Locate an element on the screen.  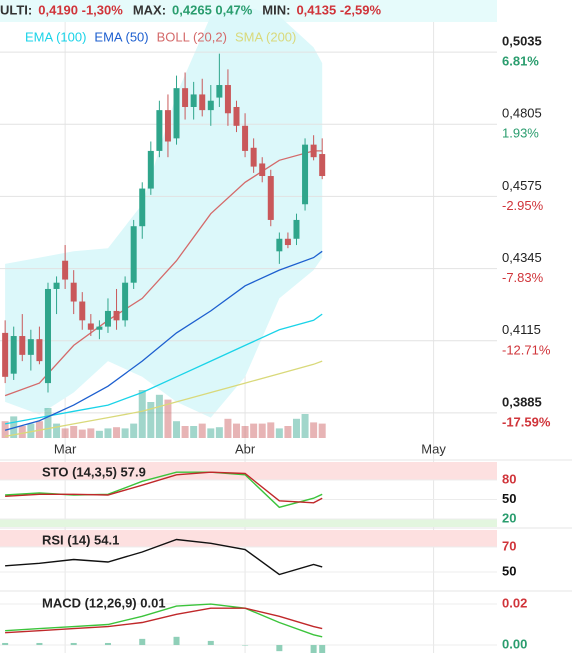
y-tick-label: 80 is located at coordinates (509, 478).